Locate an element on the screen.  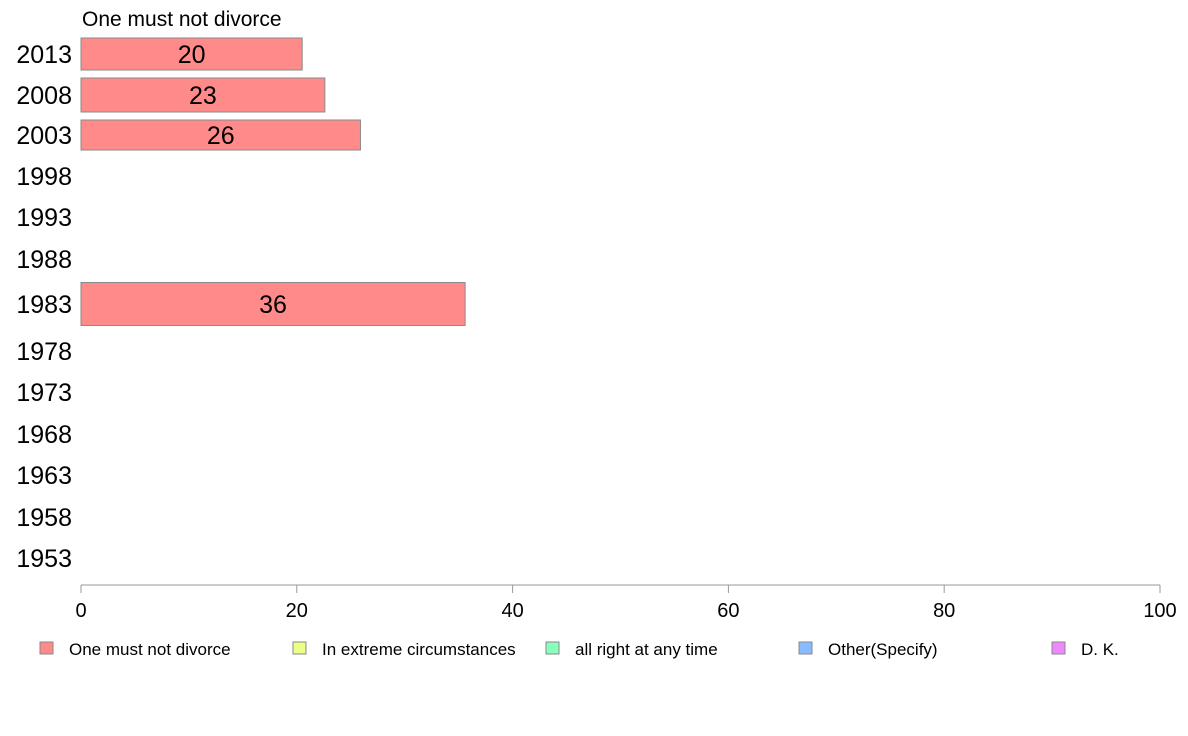
bar-value-label: 20 is located at coordinates (192, 55).